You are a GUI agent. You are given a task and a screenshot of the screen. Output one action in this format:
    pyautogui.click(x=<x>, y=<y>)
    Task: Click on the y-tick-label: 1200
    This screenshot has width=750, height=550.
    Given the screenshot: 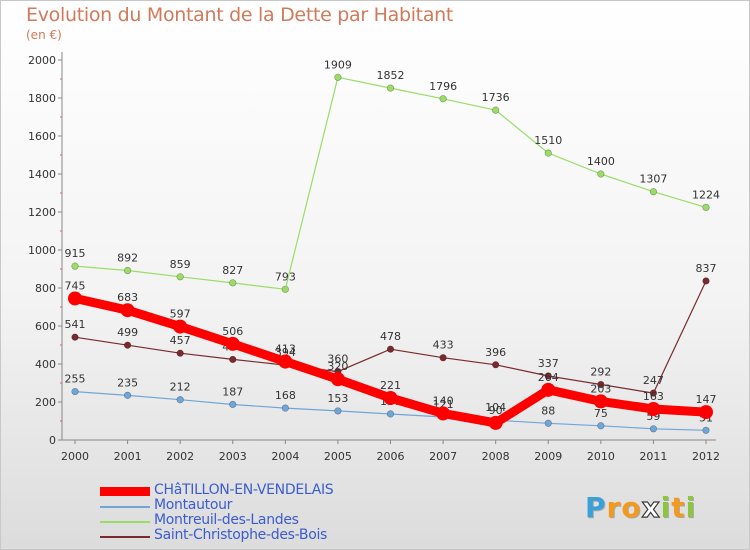 What is the action you would take?
    pyautogui.click(x=42, y=212)
    